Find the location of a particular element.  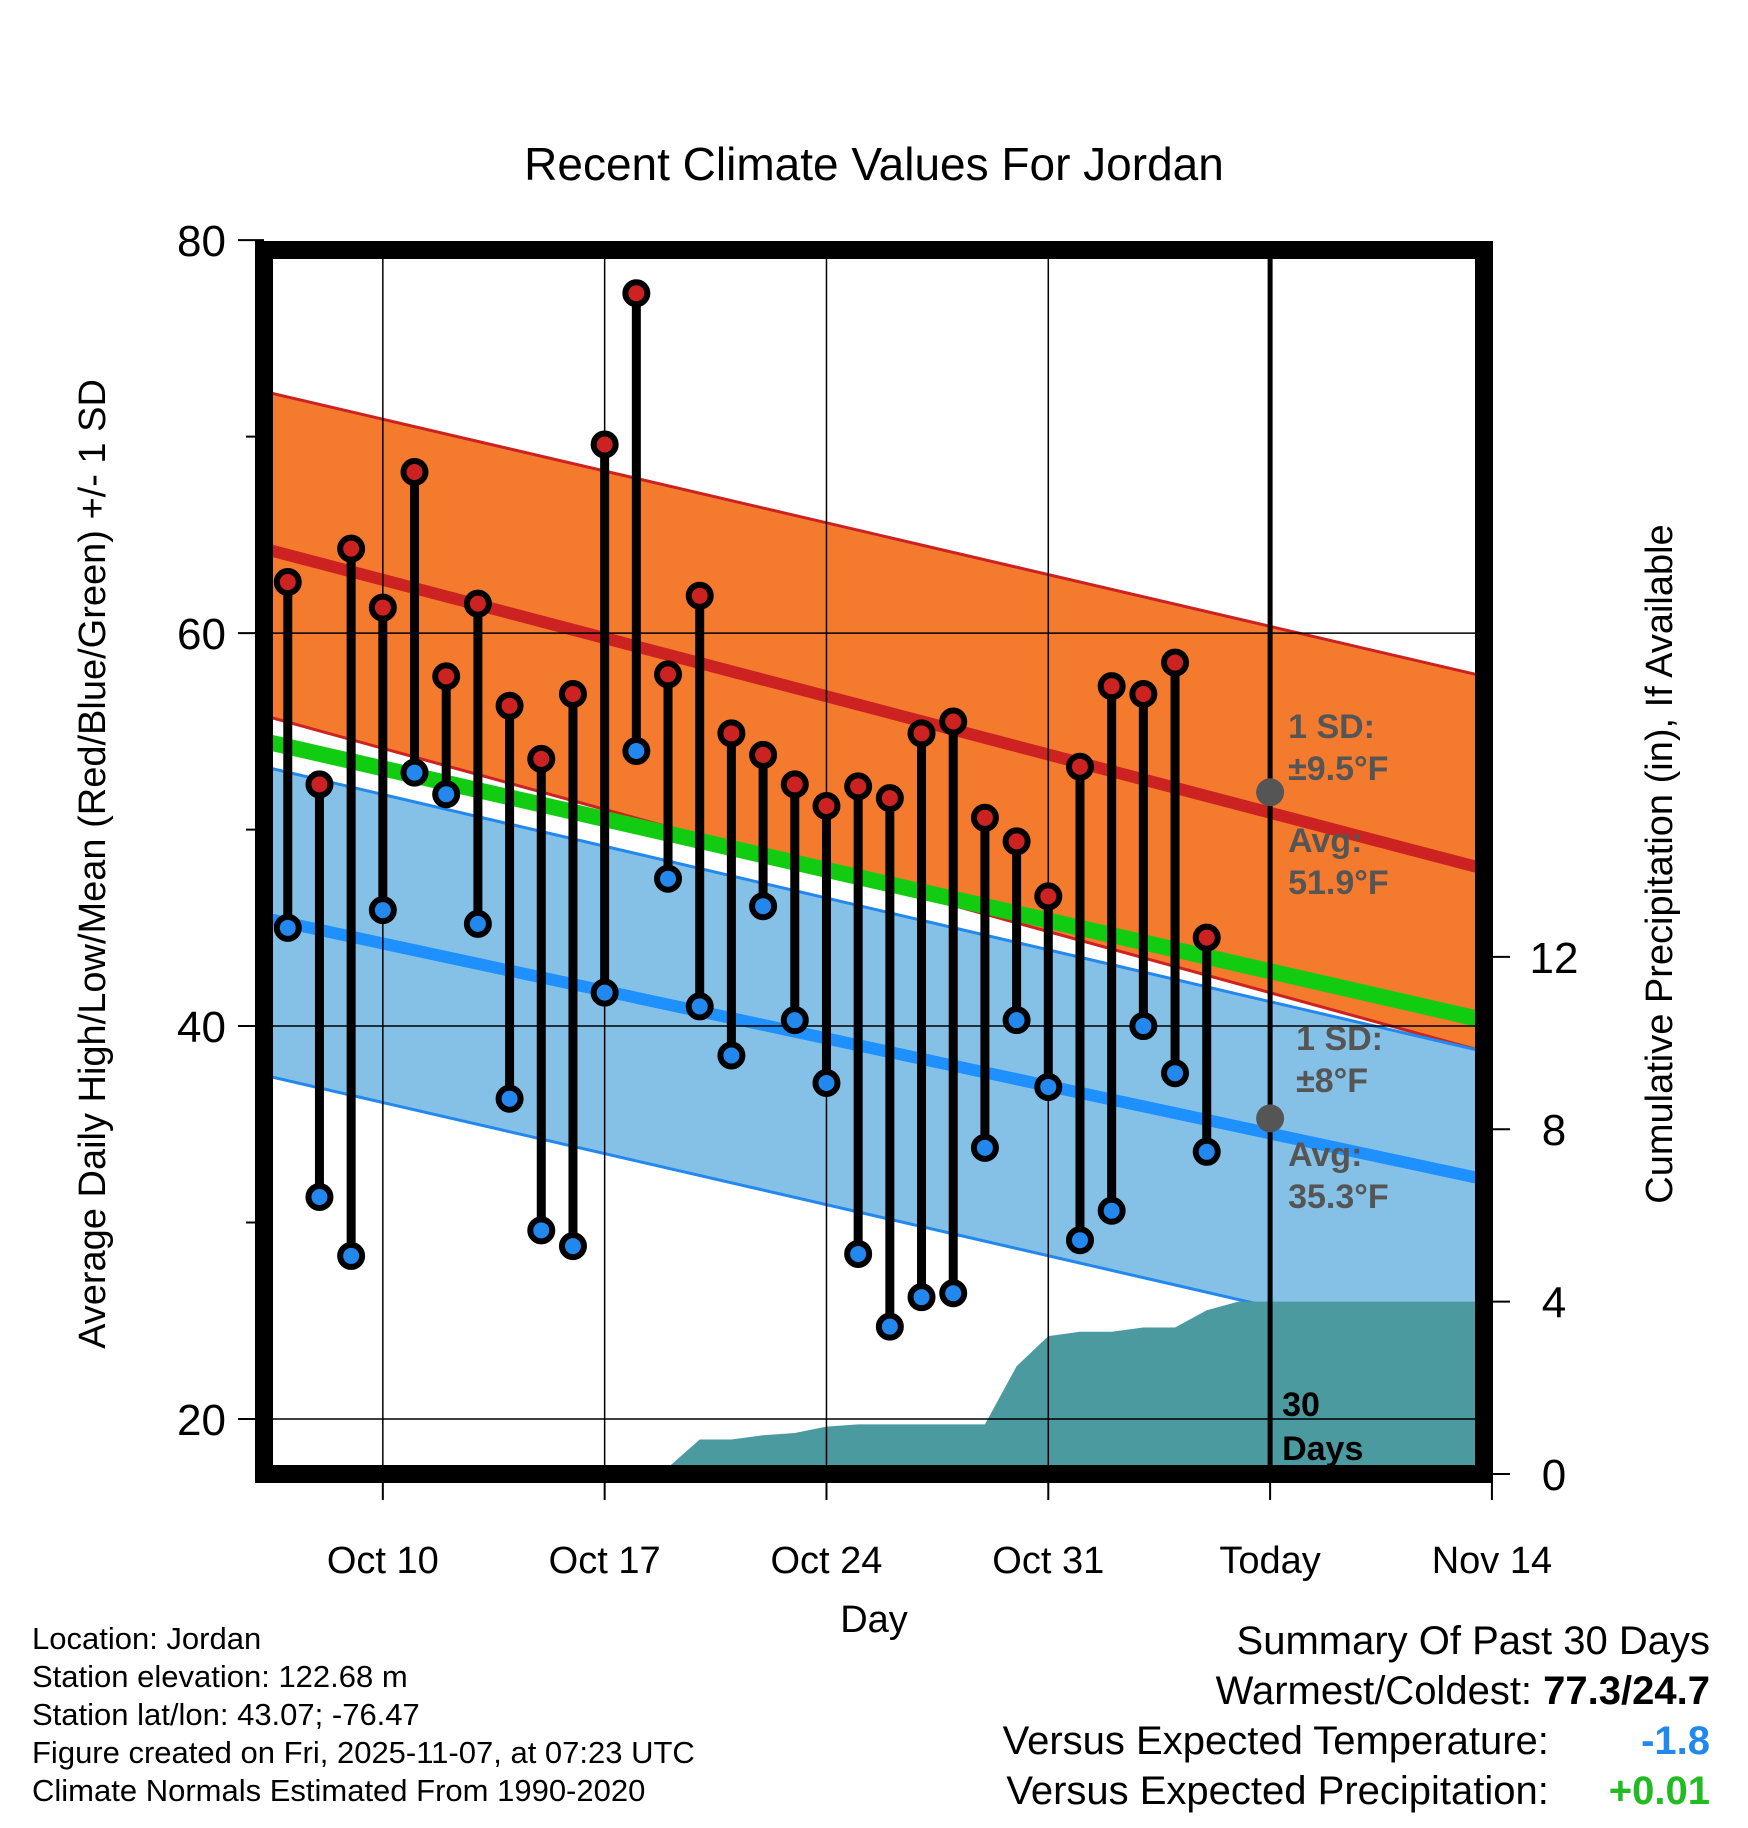

mean-normal-line is located at coordinates (874, 880).